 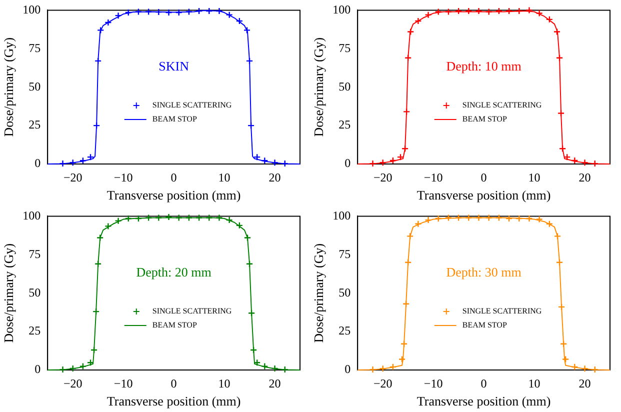 What do you see at coordinates (484, 272) in the screenshot?
I see `annotation: Depth: 30 mm` at bounding box center [484, 272].